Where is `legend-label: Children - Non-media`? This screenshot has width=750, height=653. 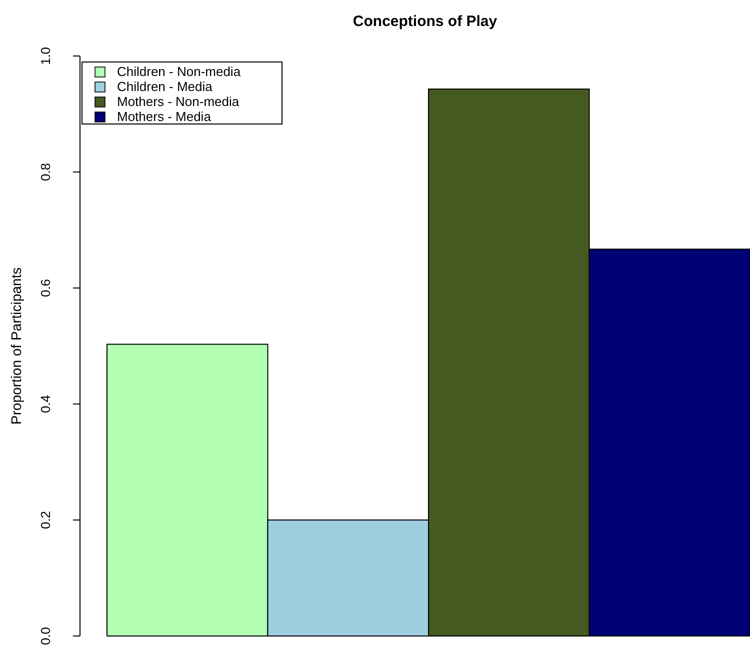 legend-label: Children - Non-media is located at coordinates (179, 71).